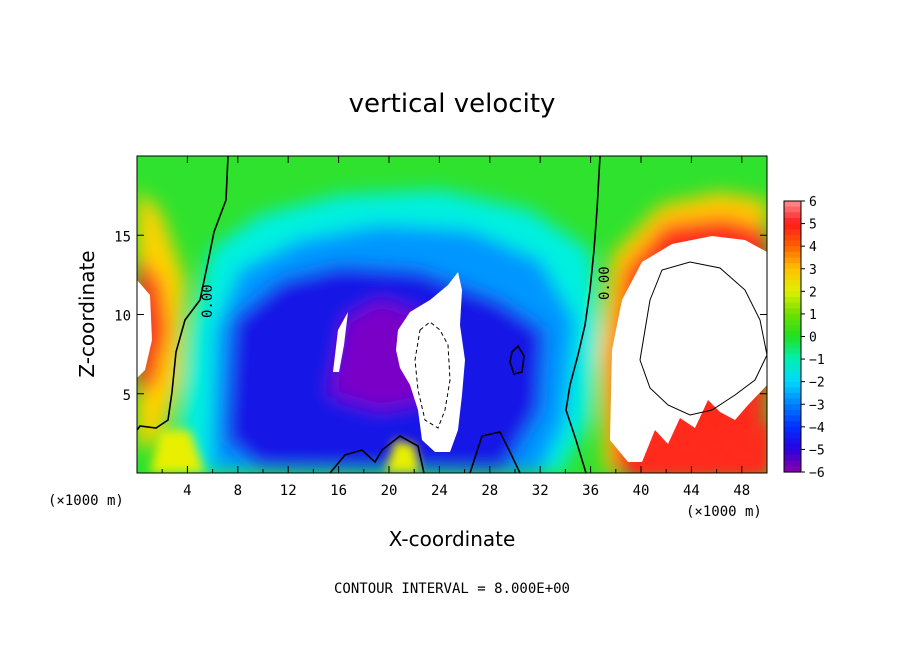 The height and width of the screenshot is (654, 904). Describe the element at coordinates (817, 383) in the screenshot. I see `colorbar-label: −2` at that location.